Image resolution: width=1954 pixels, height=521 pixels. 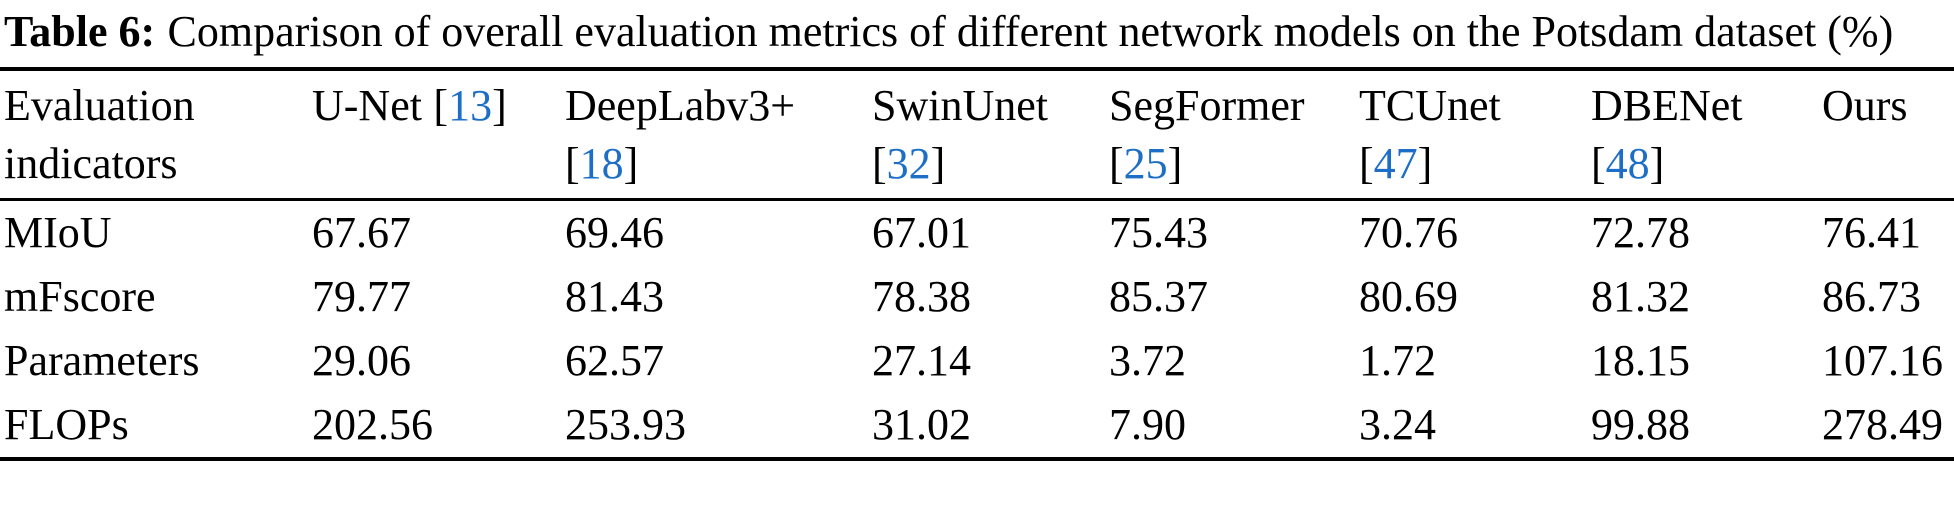 I want to click on cell-value: 107.16, so click(x=1882, y=360).